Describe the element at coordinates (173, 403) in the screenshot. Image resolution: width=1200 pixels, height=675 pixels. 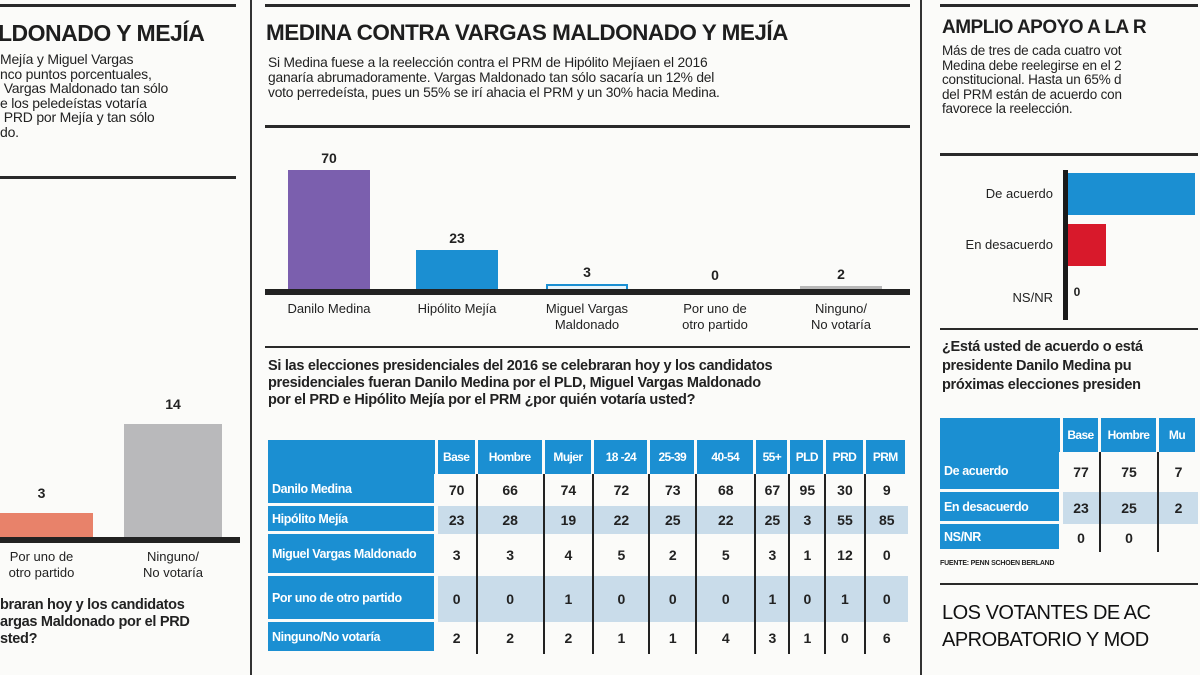
I see `data-label: 14` at that location.